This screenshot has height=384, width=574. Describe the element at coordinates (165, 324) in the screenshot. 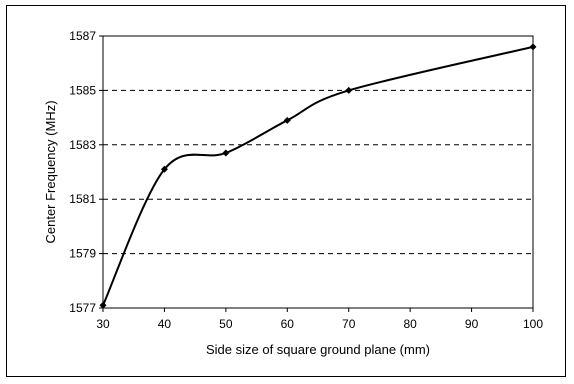

I see `x-tick-label: 40` at that location.